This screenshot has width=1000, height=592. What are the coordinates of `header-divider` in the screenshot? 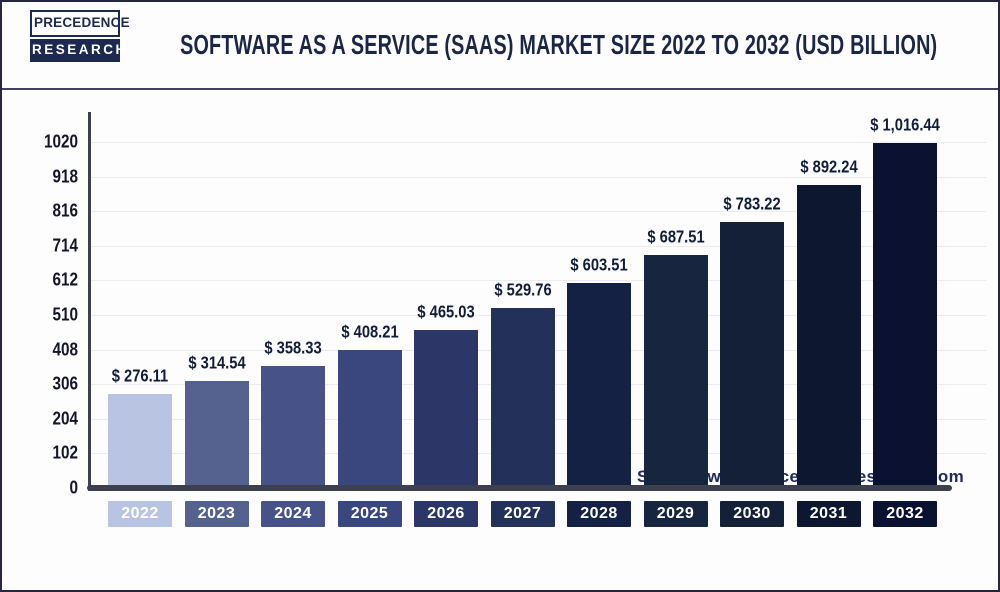 It's located at (500, 89).